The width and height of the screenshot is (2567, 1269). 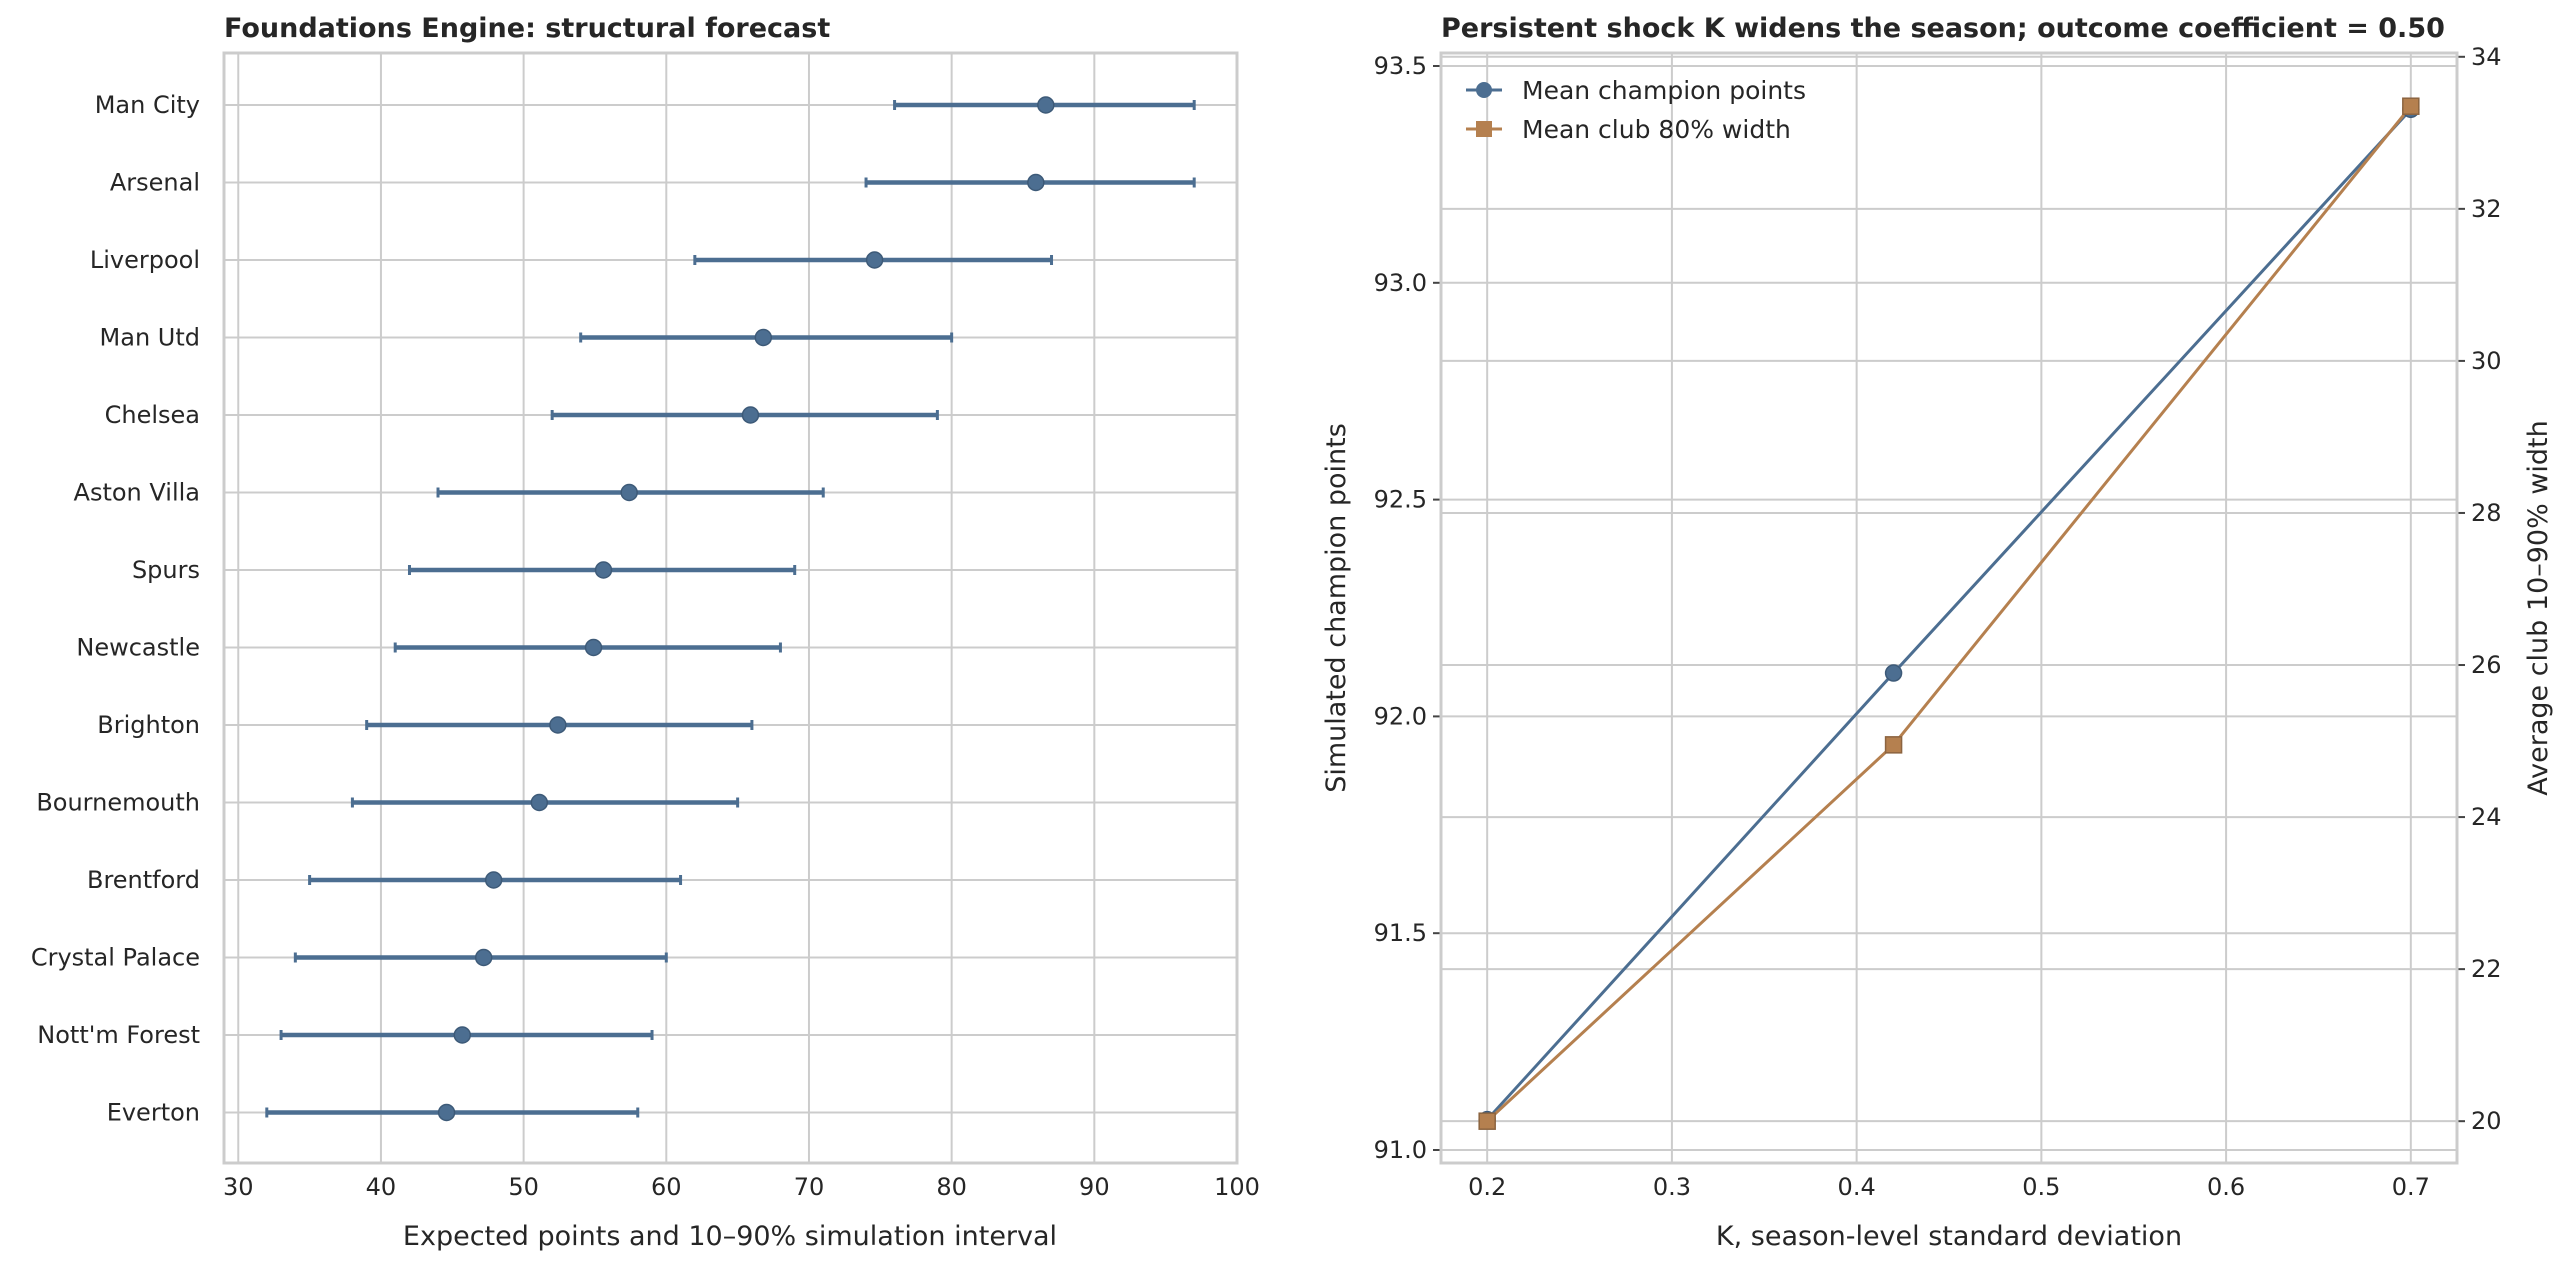 What do you see at coordinates (666, 1187) in the screenshot?
I see `x-tick-label: 60` at bounding box center [666, 1187].